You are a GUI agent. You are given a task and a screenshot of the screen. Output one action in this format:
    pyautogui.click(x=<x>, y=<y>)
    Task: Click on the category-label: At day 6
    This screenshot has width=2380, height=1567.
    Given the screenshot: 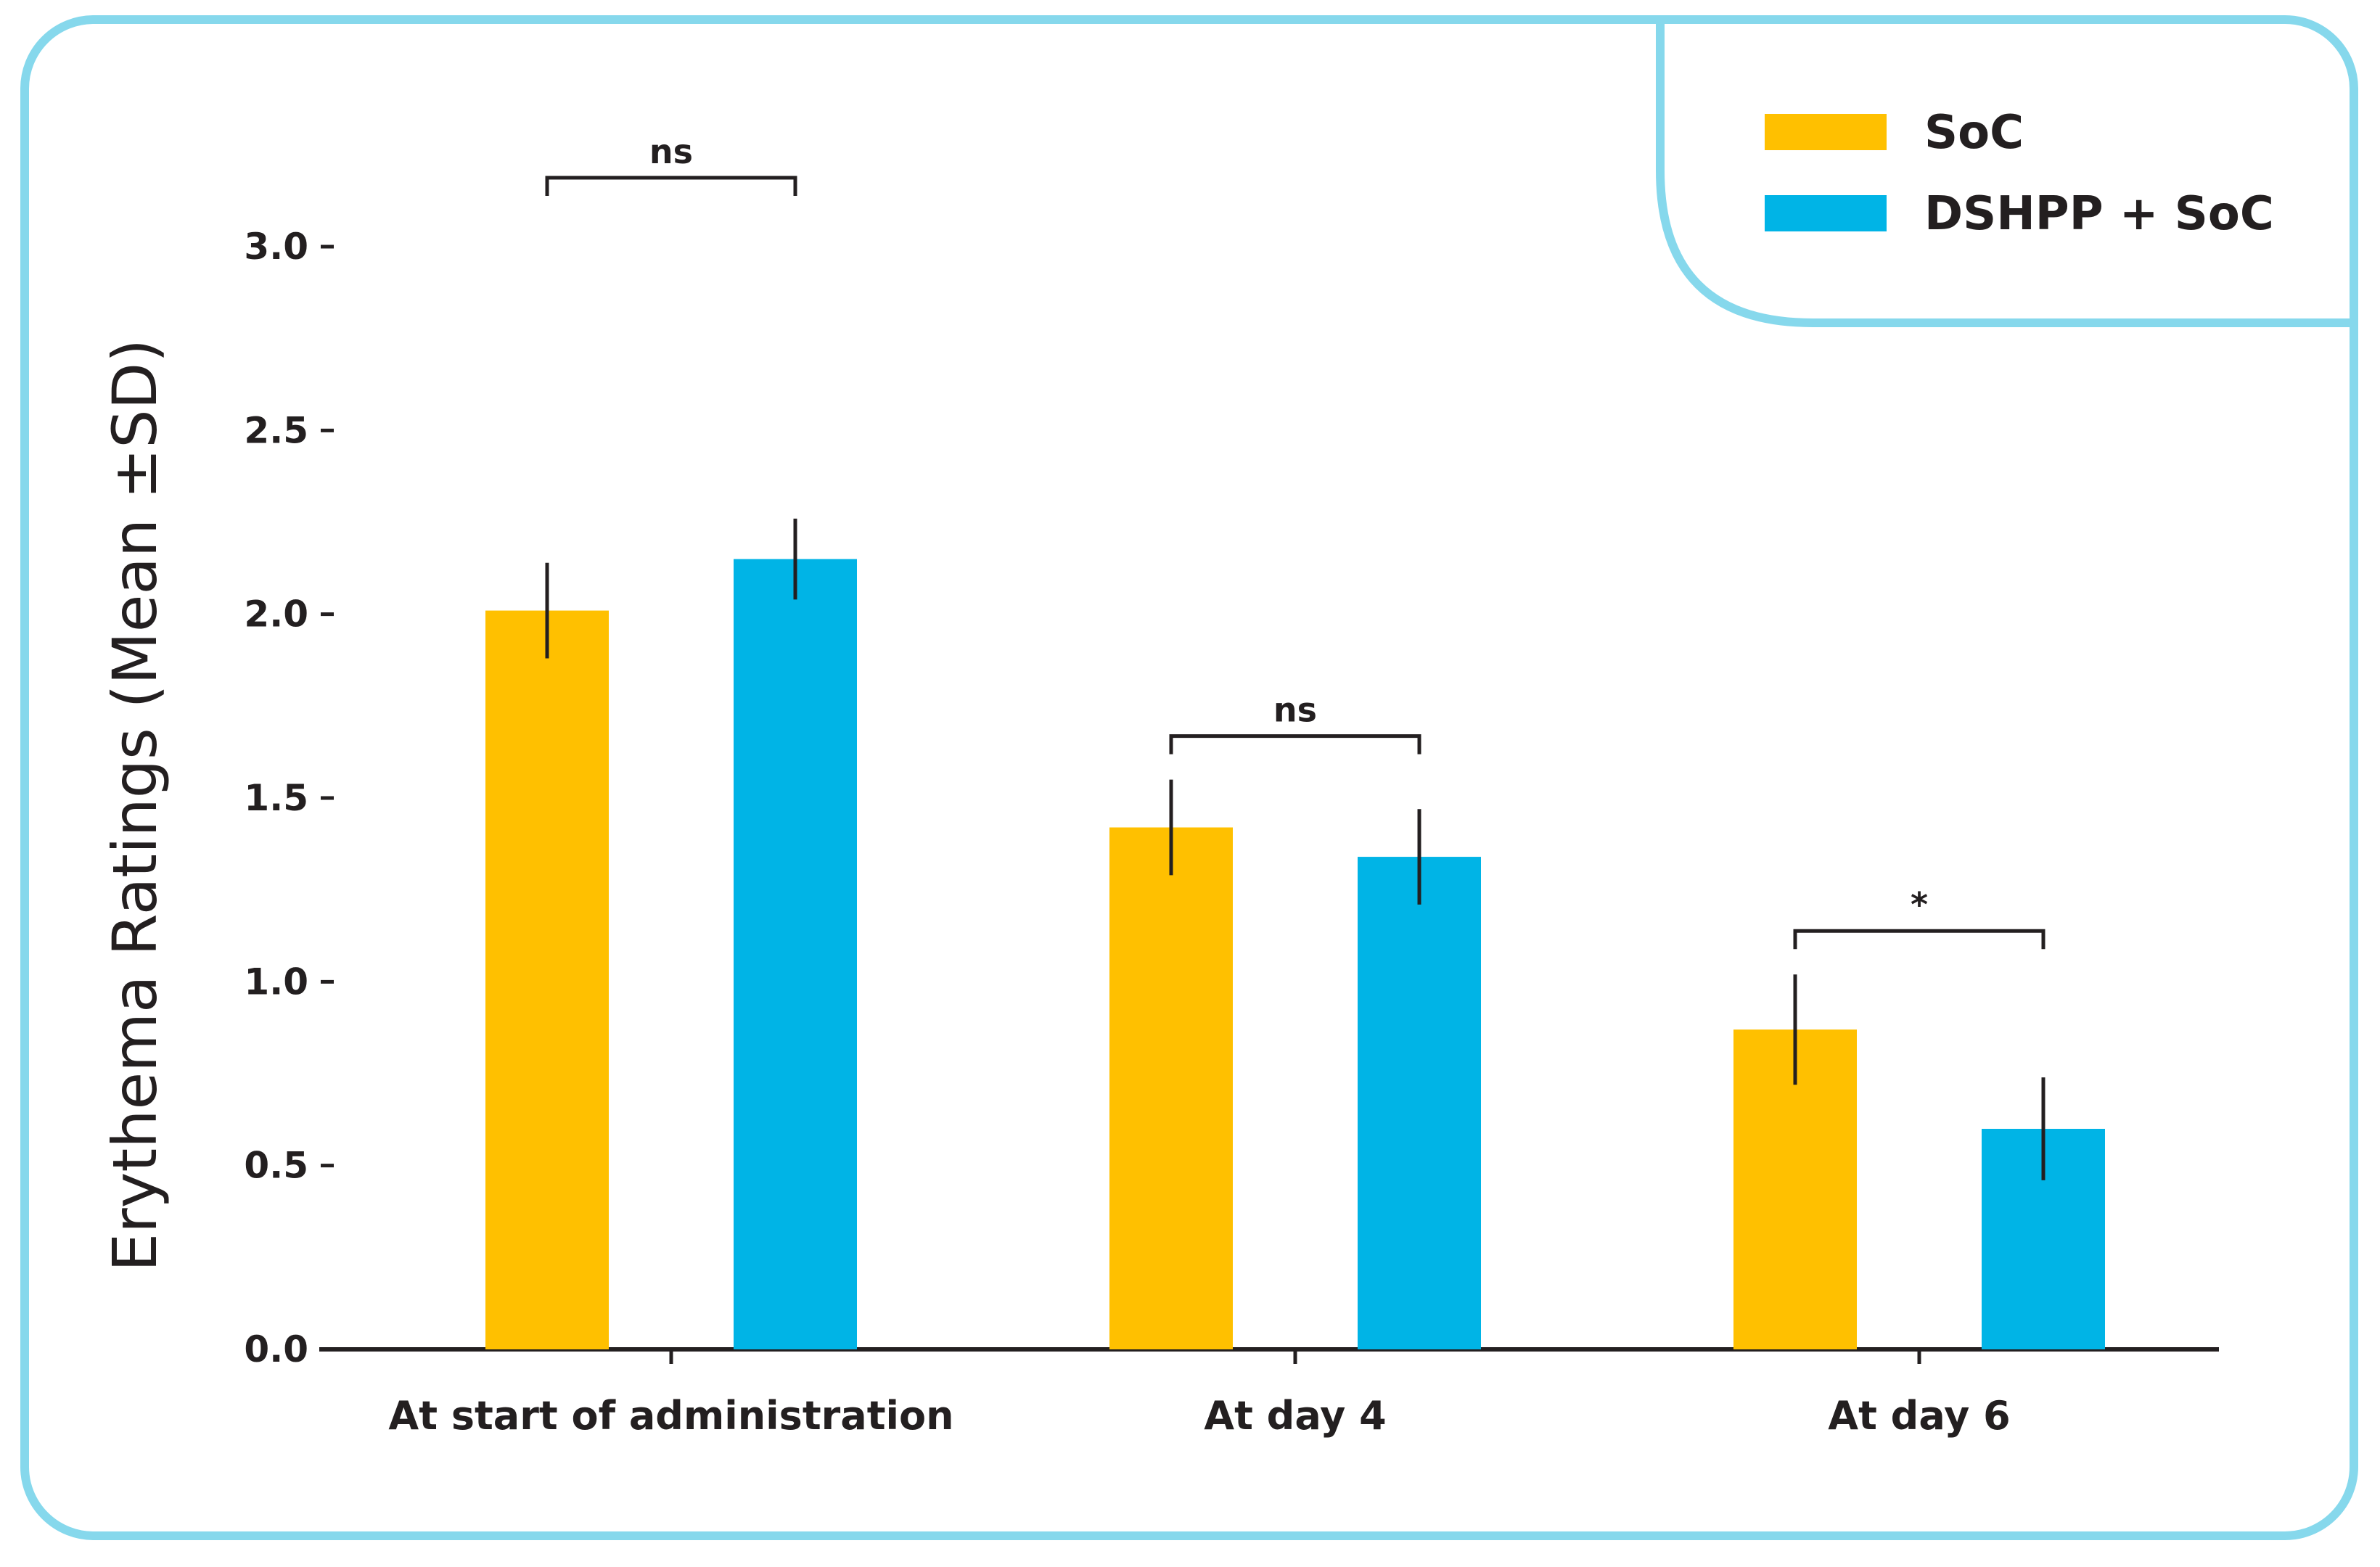 What is the action you would take?
    pyautogui.click(x=1919, y=1416)
    